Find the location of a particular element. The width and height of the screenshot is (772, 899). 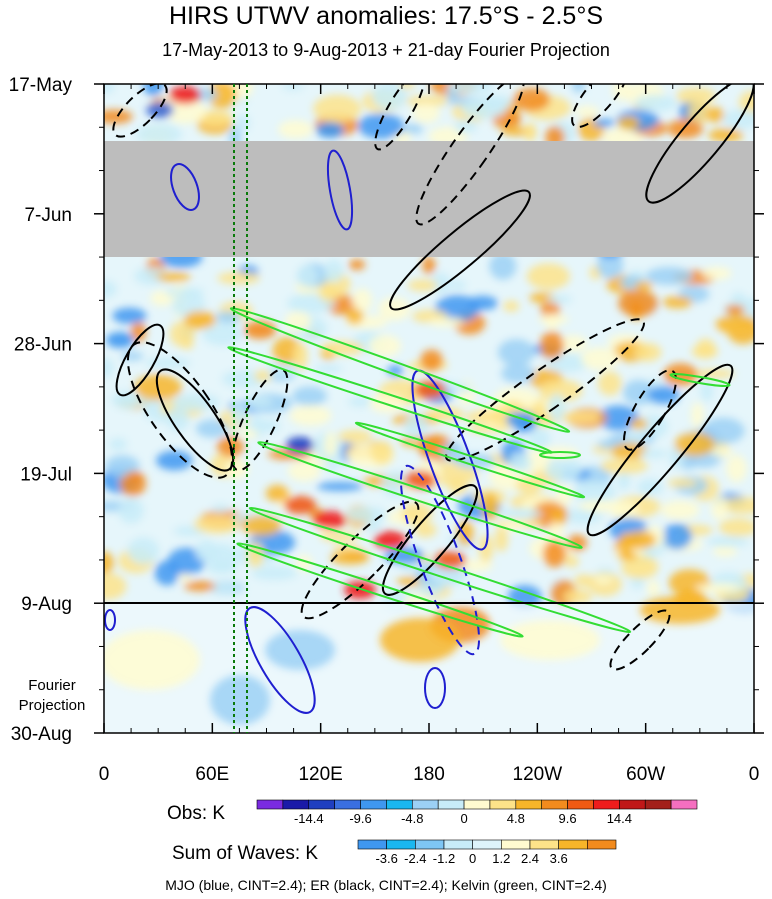

y-tick-label: 17-May is located at coordinates (41, 85).